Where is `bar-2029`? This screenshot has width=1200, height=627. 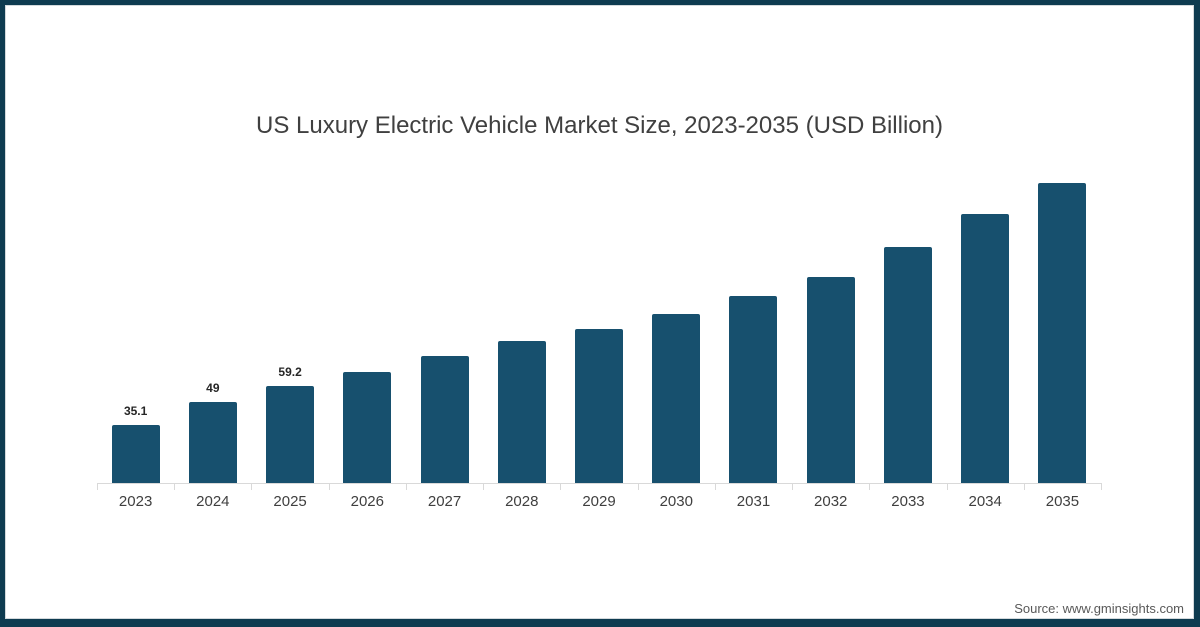
bar-2029 is located at coordinates (599, 406).